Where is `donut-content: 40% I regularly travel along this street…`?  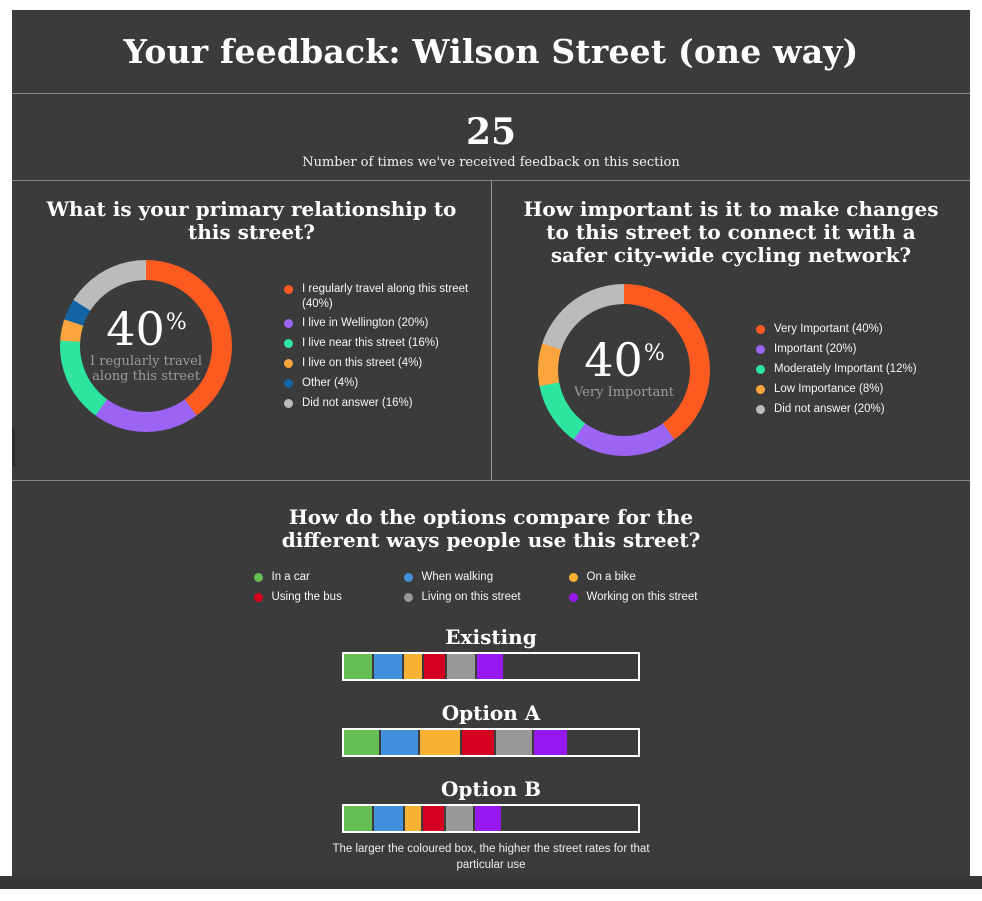 donut-content: 40% I regularly travel along this street… is located at coordinates (251, 346).